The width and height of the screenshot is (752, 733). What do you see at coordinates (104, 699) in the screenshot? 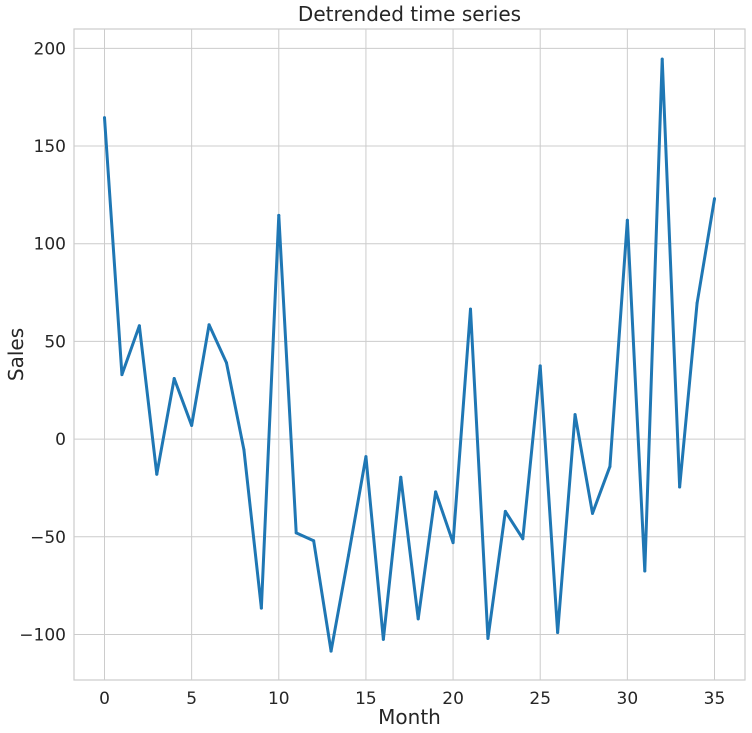
I see `x-tick-label: 0` at bounding box center [104, 699].